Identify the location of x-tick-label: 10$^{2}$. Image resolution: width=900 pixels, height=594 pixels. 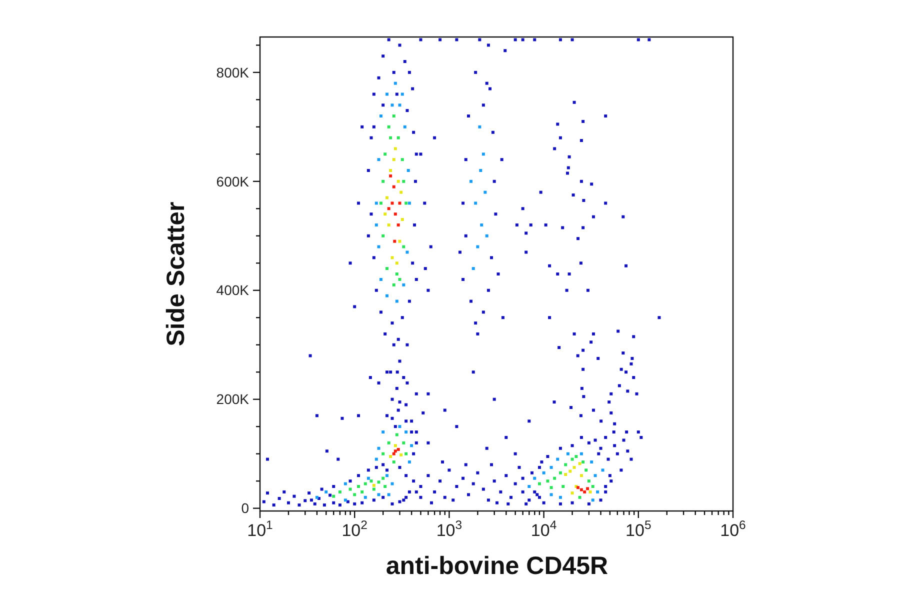
(355, 529).